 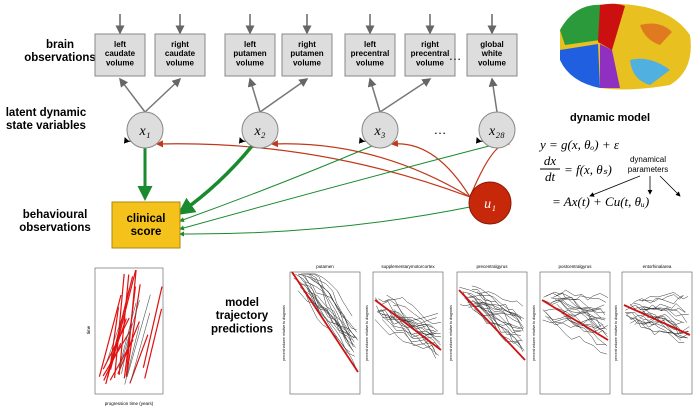 I want to click on eq-num: dx, so click(x=550, y=160).